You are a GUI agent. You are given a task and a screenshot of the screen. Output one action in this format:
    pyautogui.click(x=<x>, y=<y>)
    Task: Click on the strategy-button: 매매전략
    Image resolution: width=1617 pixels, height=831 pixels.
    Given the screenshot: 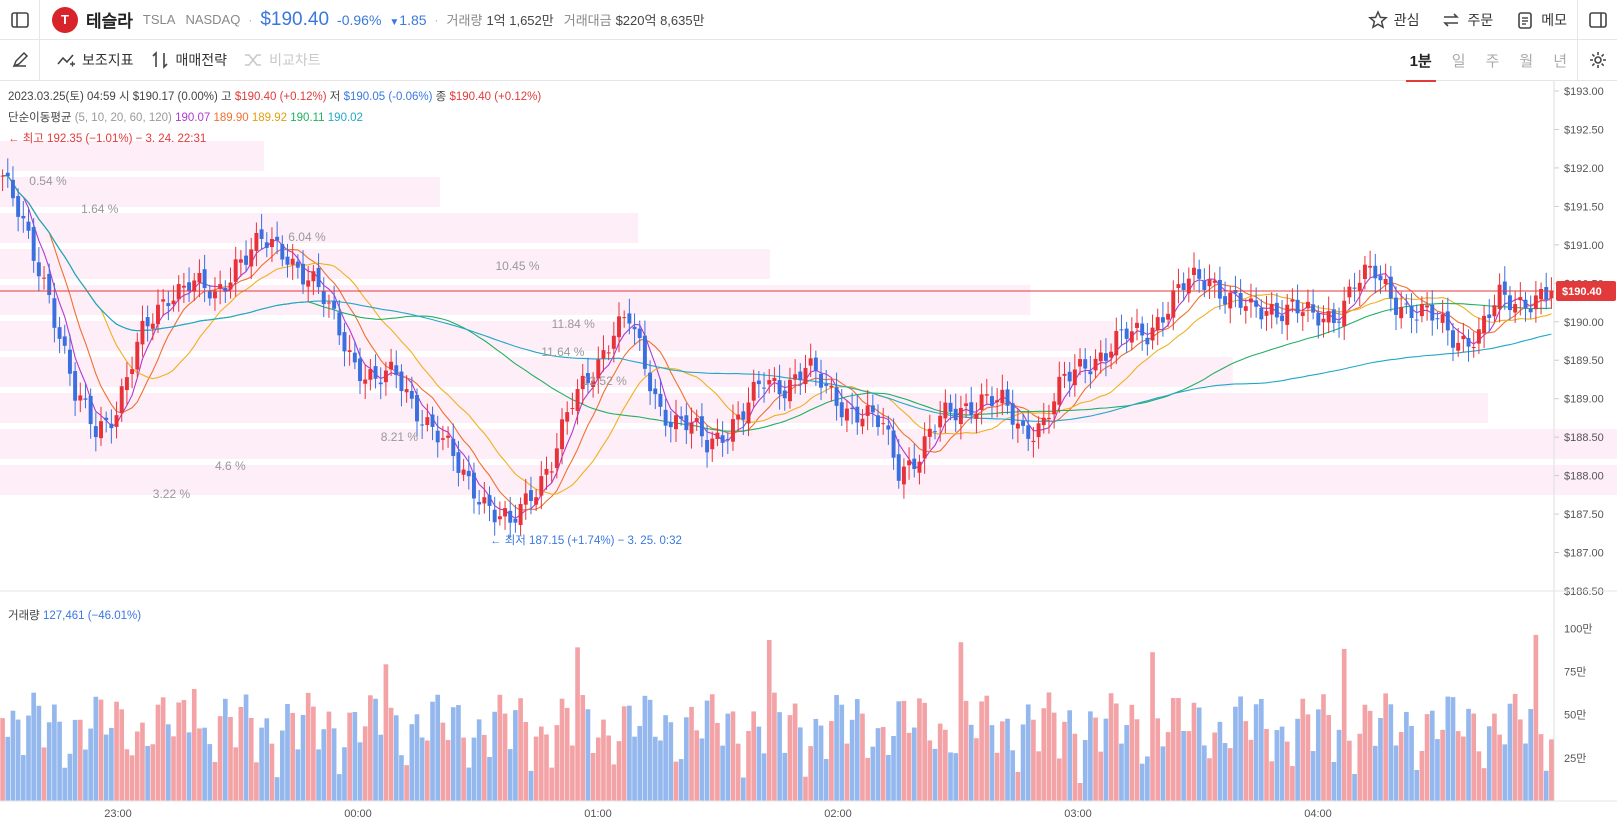 What is the action you would take?
    pyautogui.click(x=188, y=60)
    